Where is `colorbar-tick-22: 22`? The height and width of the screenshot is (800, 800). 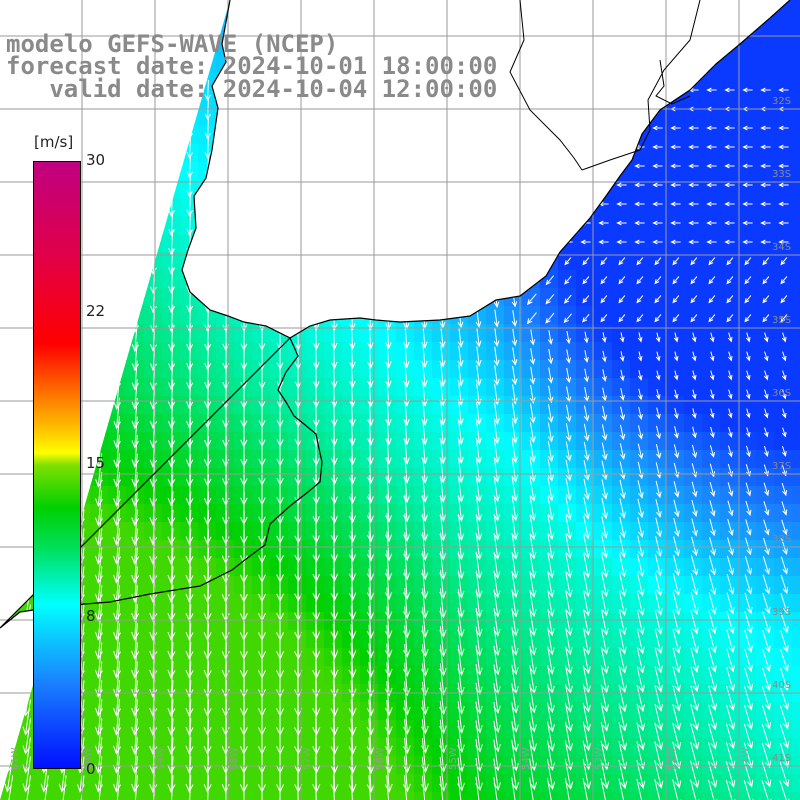 colorbar-tick-22: 22 is located at coordinates (96, 311).